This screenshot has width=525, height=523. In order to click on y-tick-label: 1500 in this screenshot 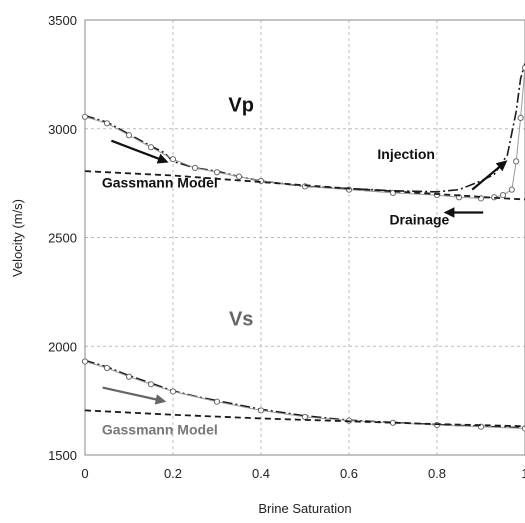, I will do `click(62, 455)`.